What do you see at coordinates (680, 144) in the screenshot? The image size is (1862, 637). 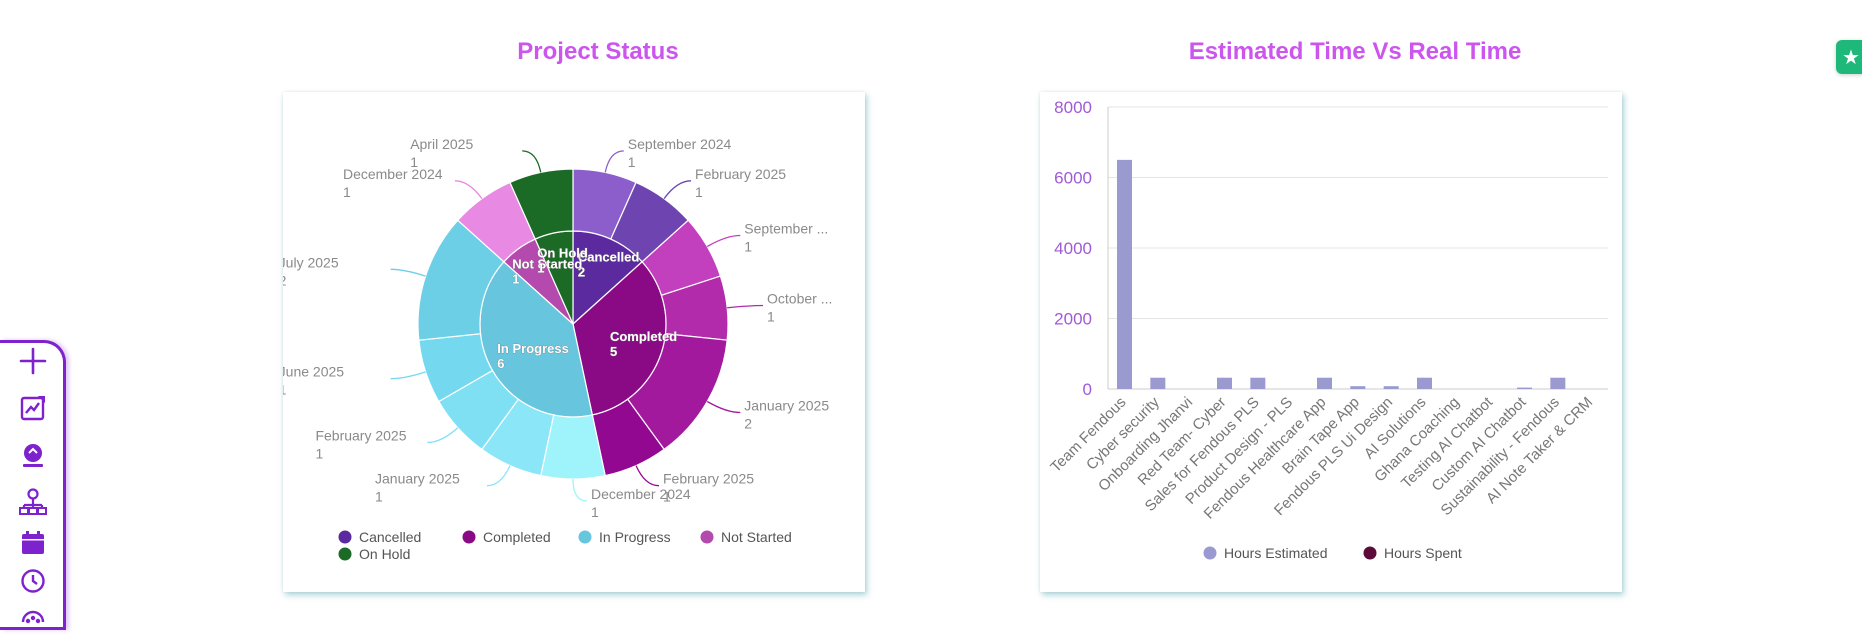 I see `svg-text: September 2024` at bounding box center [680, 144].